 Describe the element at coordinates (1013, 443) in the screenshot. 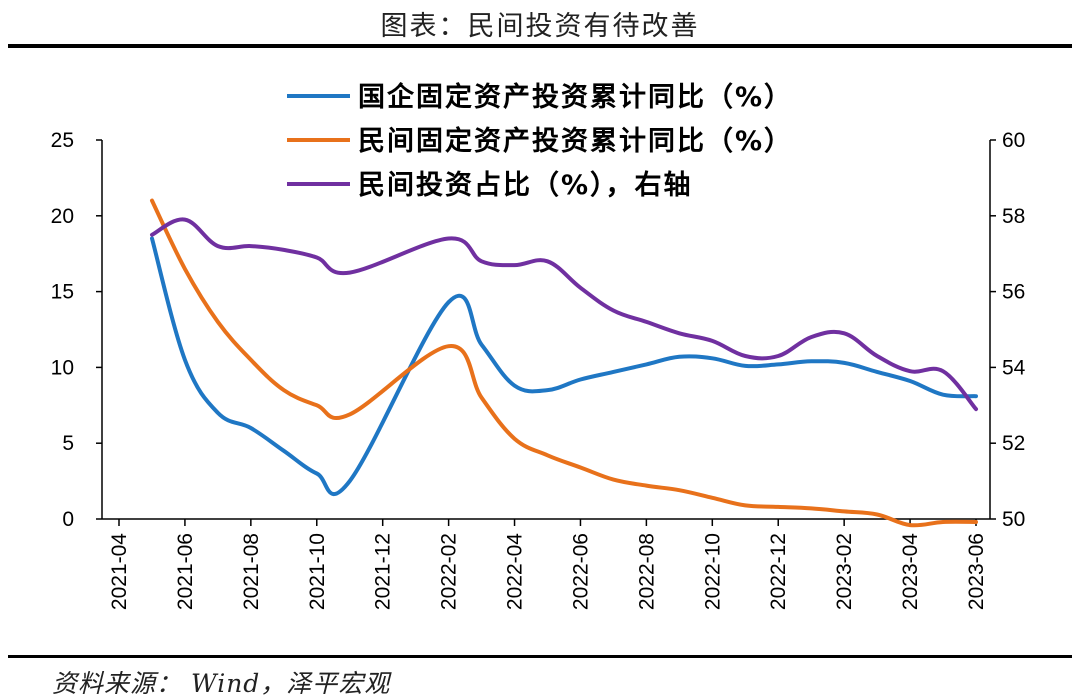

I see `right-tick-label: 52` at that location.